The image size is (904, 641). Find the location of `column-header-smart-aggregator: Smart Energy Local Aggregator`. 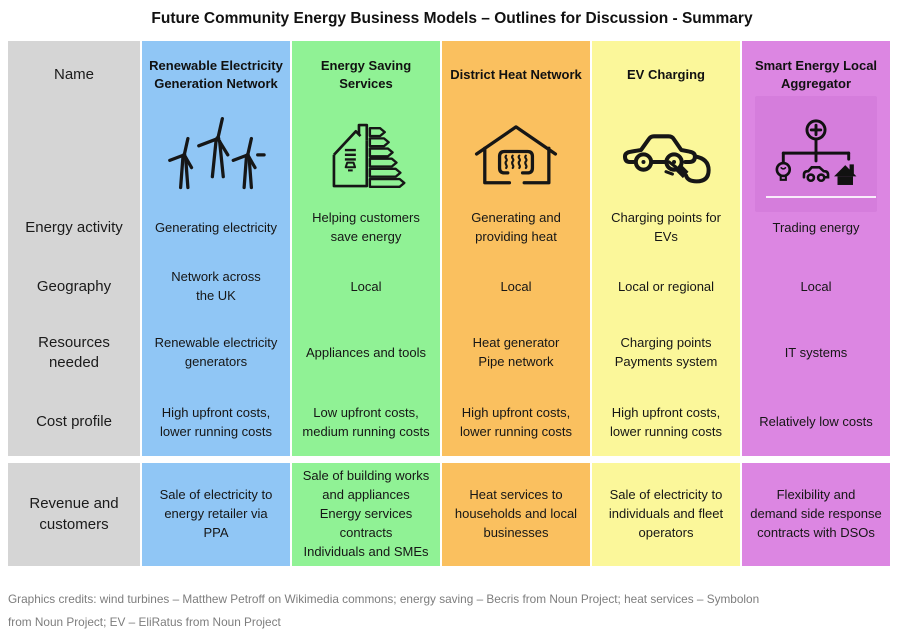

column-header-smart-aggregator: Smart Energy Local Aggregator is located at coordinates (816, 74).